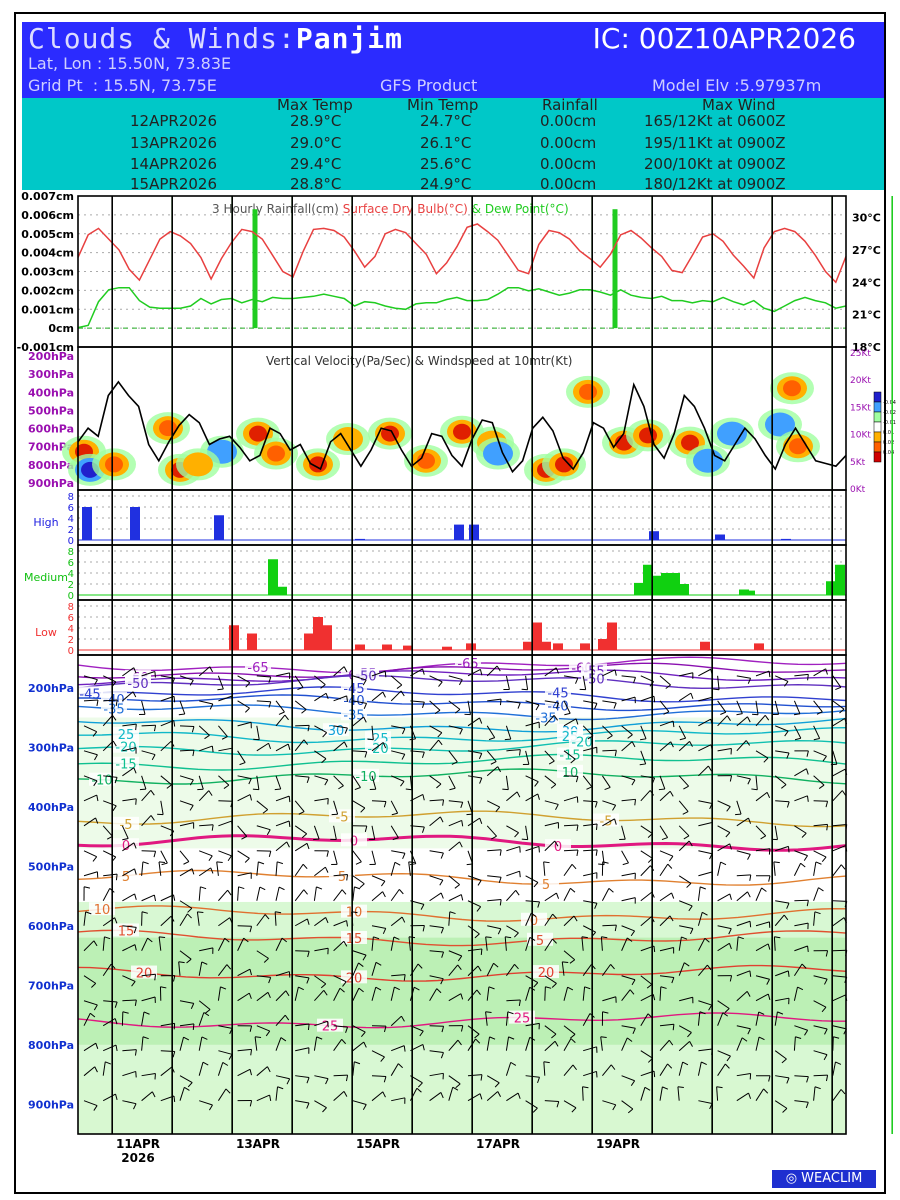 The height and width of the screenshot is (1200, 900). I want to click on profile-pressure-label: 700hPa, so click(51, 985).